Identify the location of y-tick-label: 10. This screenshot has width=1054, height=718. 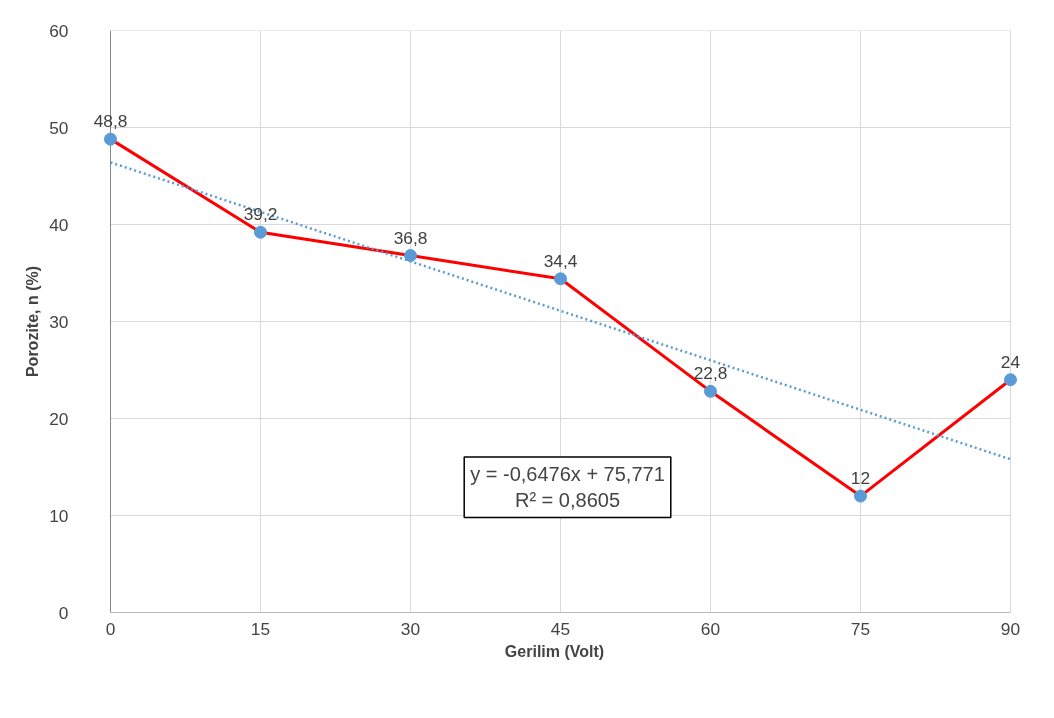
(59, 515).